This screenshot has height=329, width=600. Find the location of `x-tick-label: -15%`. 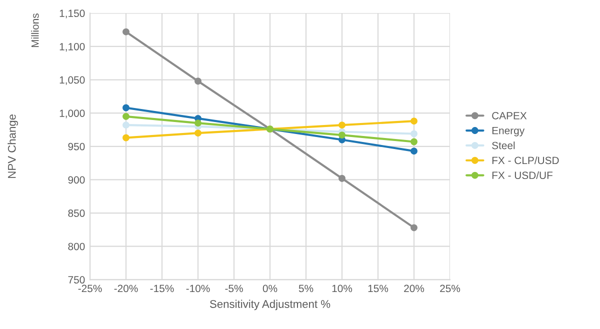

x-tick-label: -15% is located at coordinates (162, 288).